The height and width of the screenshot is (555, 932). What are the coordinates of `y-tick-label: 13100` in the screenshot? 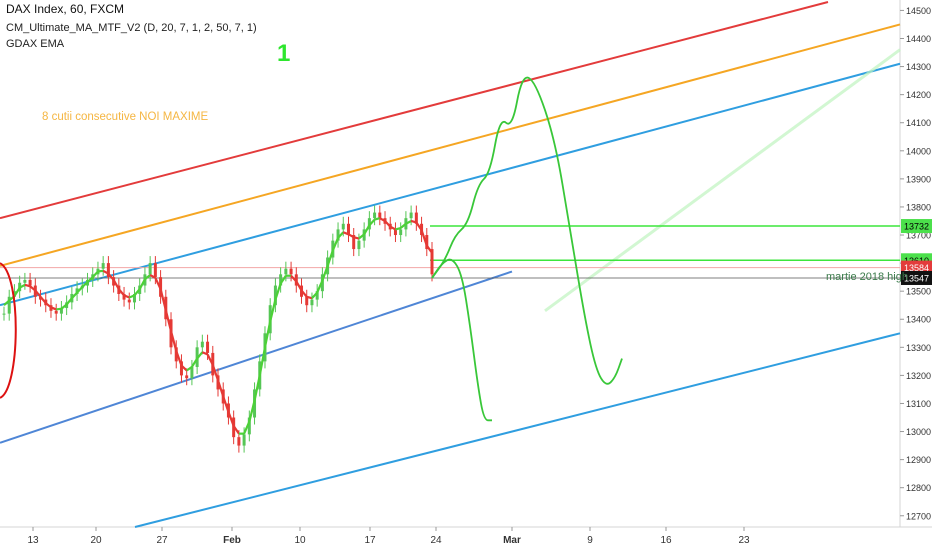 It's located at (918, 404).